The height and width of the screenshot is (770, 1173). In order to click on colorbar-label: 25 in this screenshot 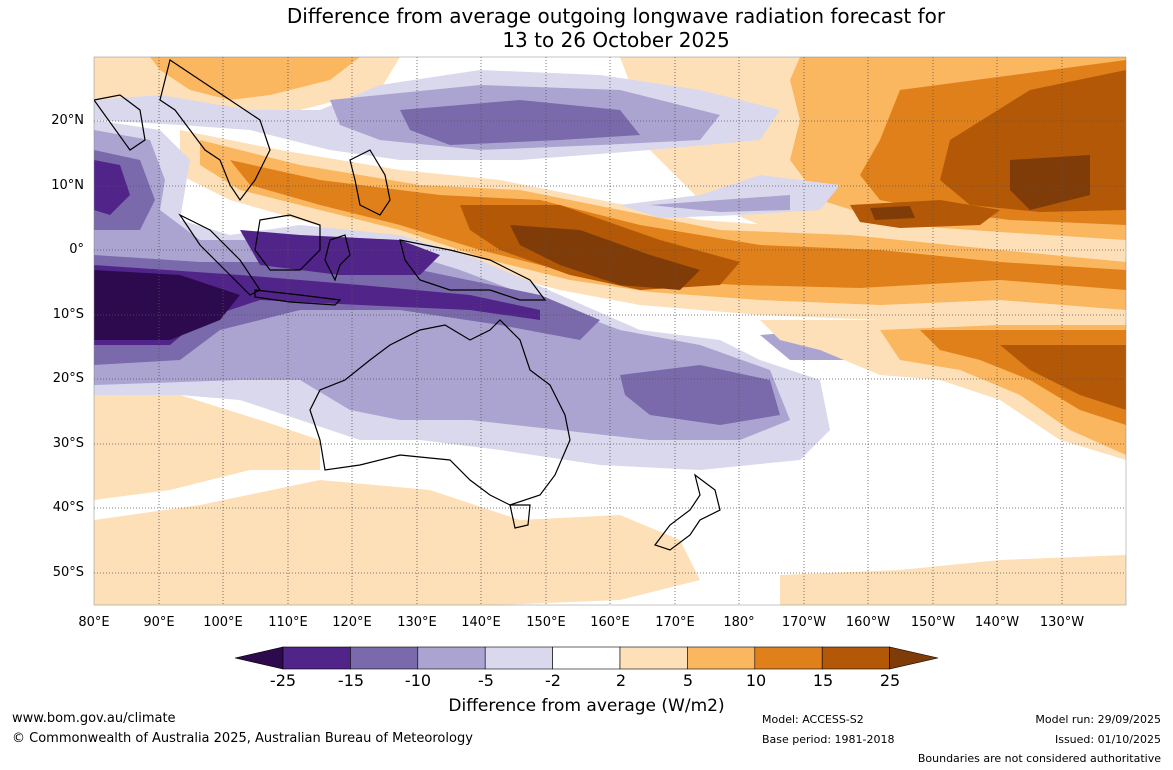, I will do `click(890, 680)`.